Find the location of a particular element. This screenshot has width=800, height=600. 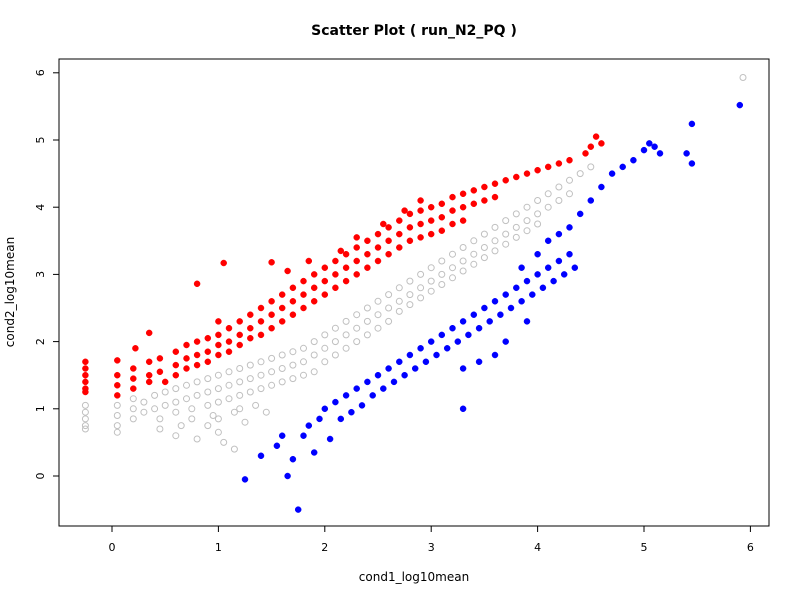

y-tick-label: 6 is located at coordinates (40, 72).